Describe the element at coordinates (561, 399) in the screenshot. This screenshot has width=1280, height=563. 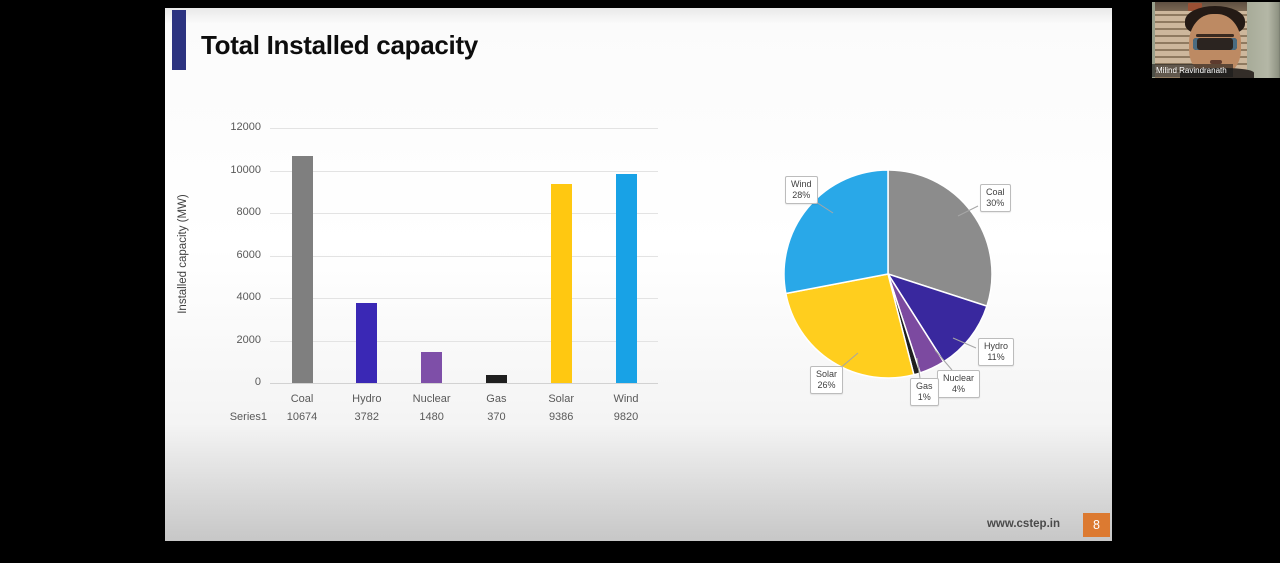
I see `category-label-solar: Solar` at that location.